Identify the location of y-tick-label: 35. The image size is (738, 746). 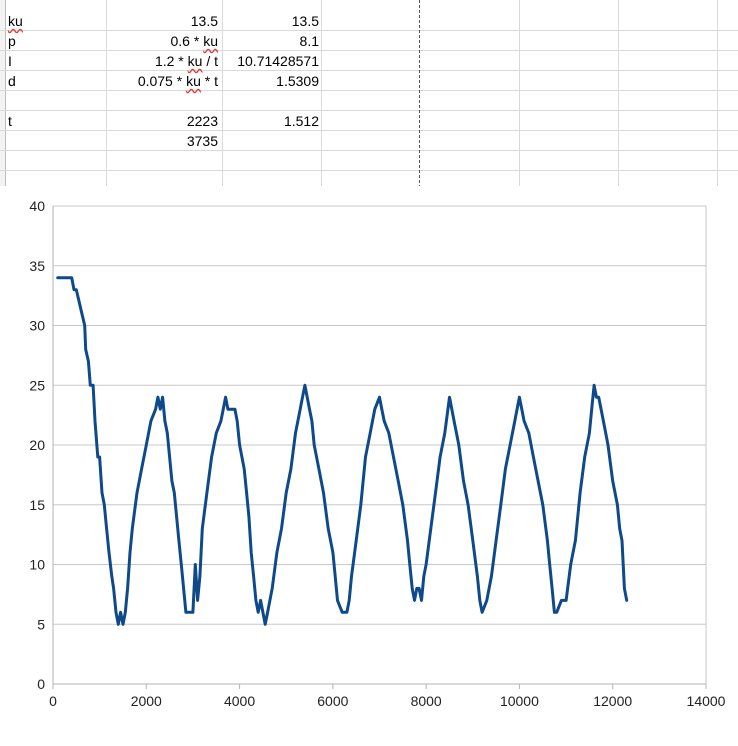
(37, 266).